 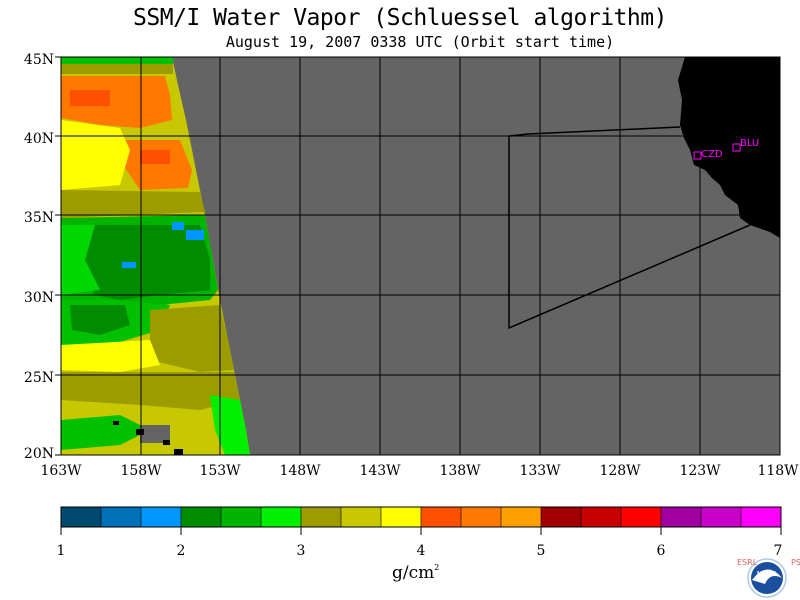 What do you see at coordinates (661, 551) in the screenshot?
I see `colorbar-tick-6: 6` at bounding box center [661, 551].